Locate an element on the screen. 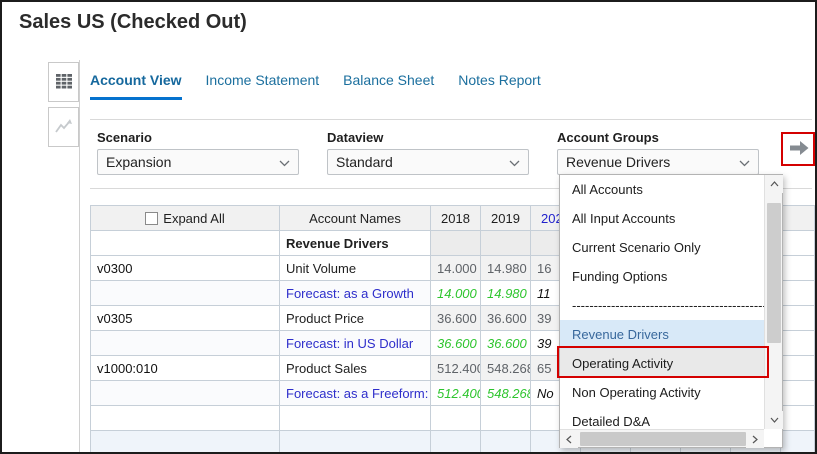  table-row: Forecast: in US Dollar 36.600 36.600 39 is located at coordinates (452, 343).